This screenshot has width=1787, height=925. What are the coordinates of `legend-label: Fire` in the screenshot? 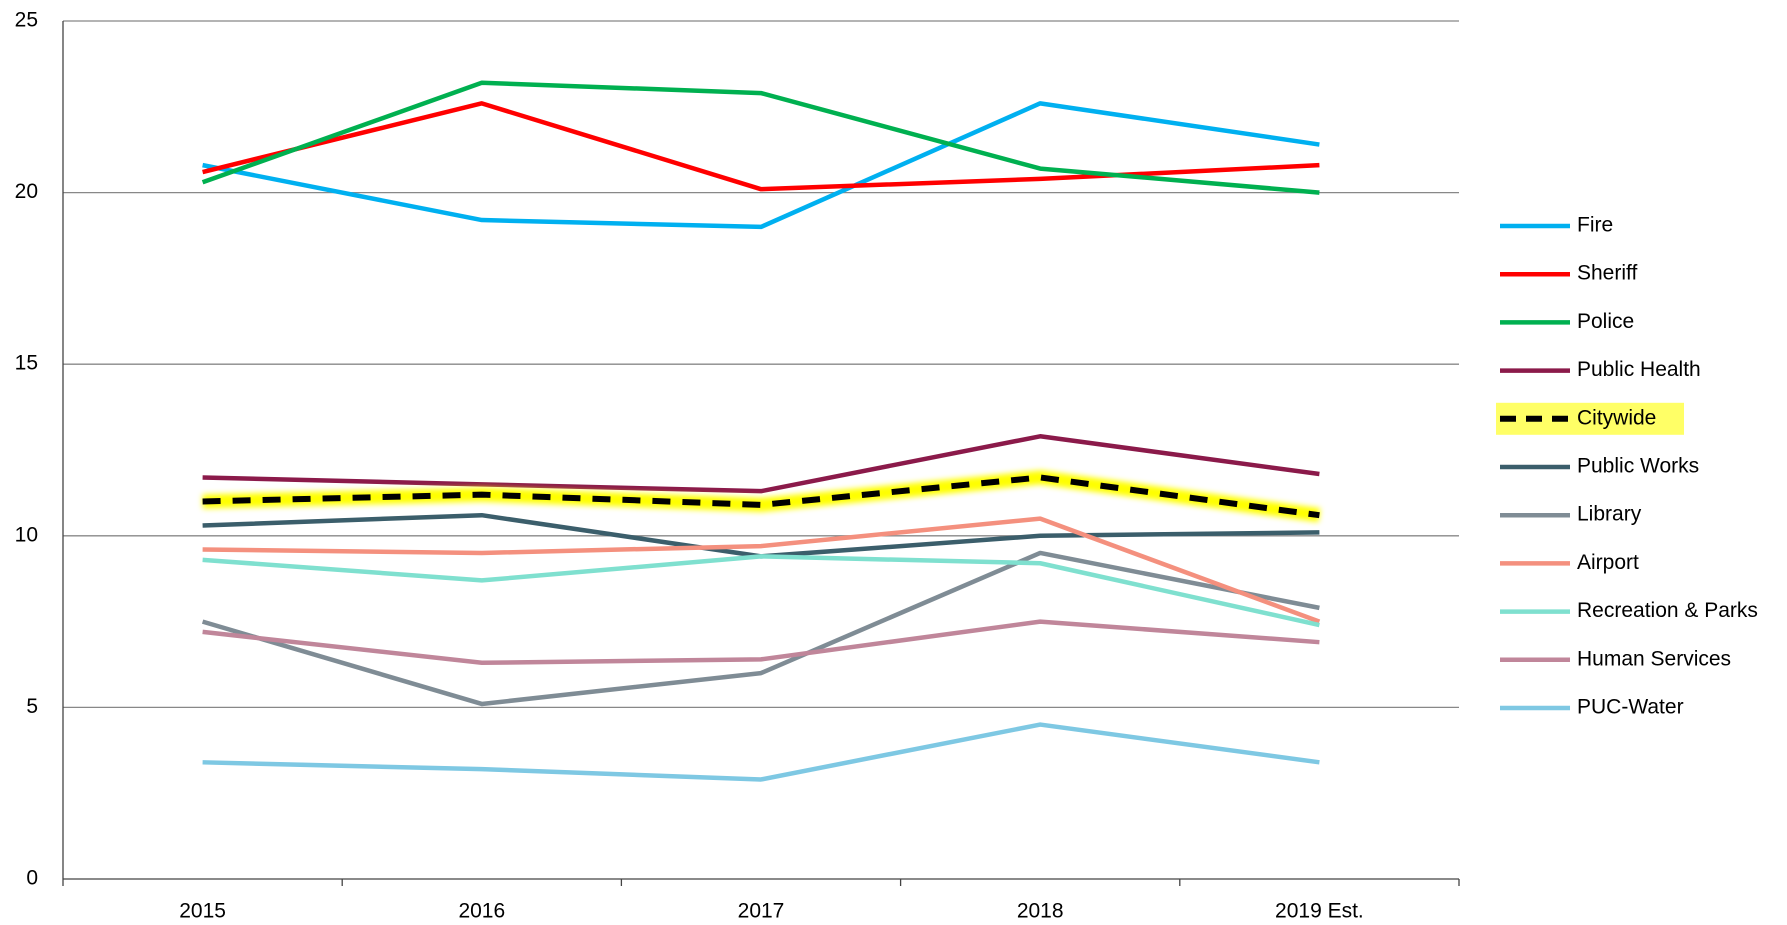 It's located at (1595, 225).